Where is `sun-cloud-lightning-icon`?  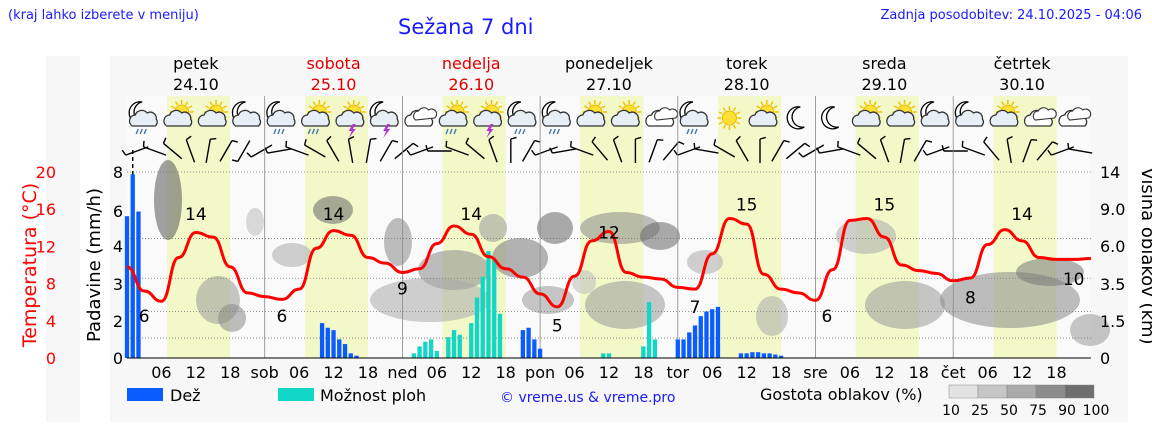
sun-cloud-lightning-icon is located at coordinates (488, 119).